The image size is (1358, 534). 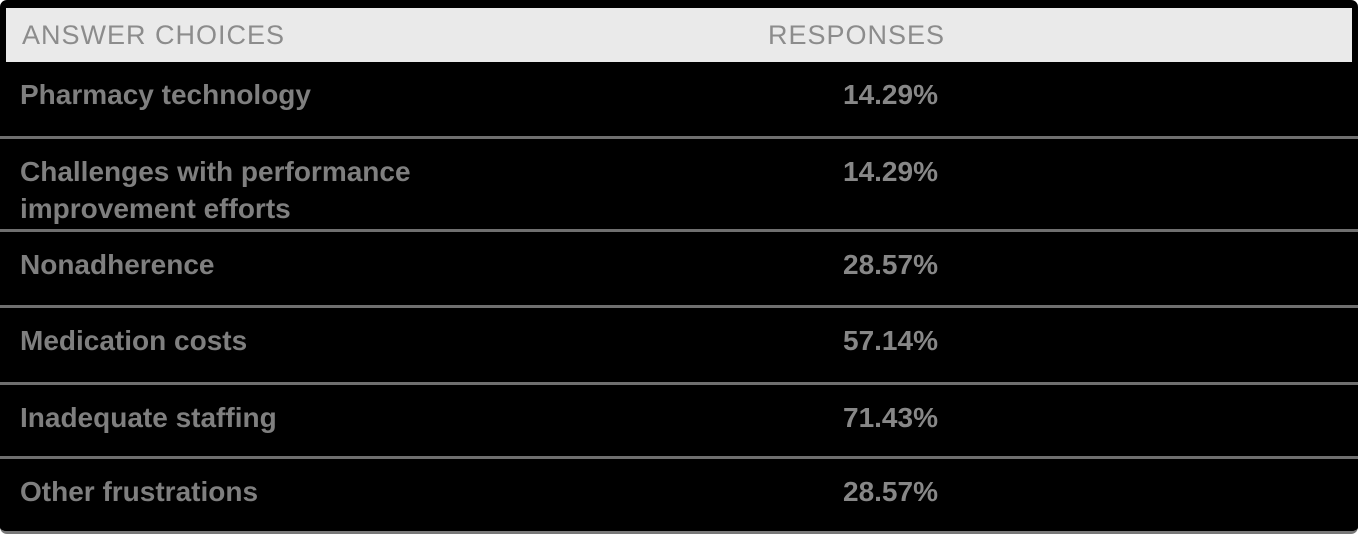 What do you see at coordinates (890, 417) in the screenshot?
I see `response-percentage: 71.43%` at bounding box center [890, 417].